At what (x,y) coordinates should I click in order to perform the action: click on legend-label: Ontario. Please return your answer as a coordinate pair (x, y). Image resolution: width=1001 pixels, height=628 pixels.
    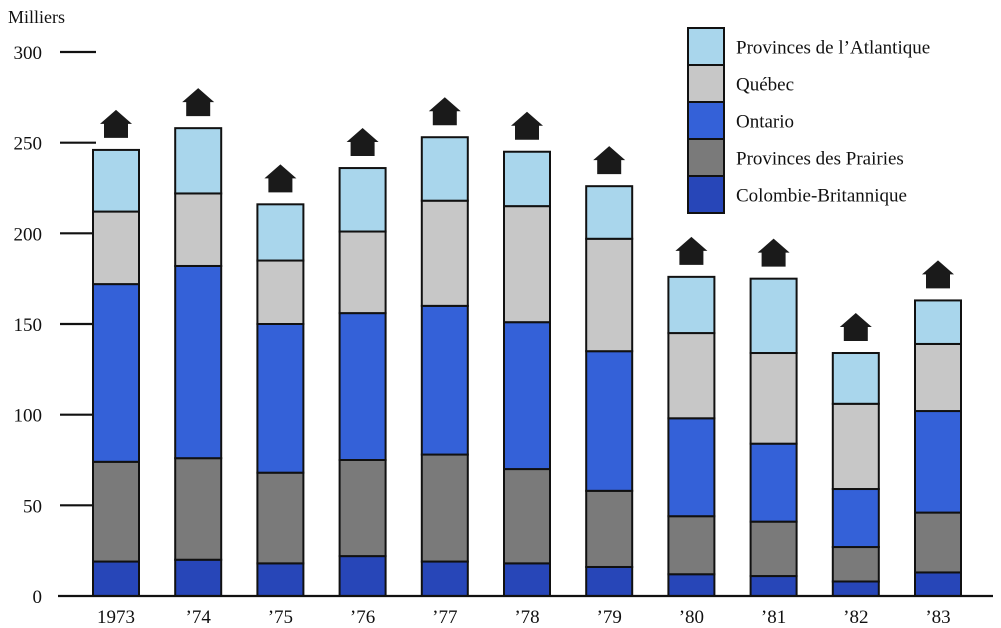
    Looking at the image, I should click on (765, 122).